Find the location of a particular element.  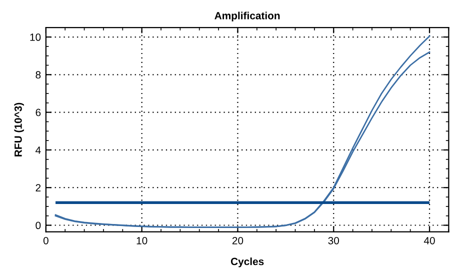

y-tick-label: 2 is located at coordinates (38, 188).